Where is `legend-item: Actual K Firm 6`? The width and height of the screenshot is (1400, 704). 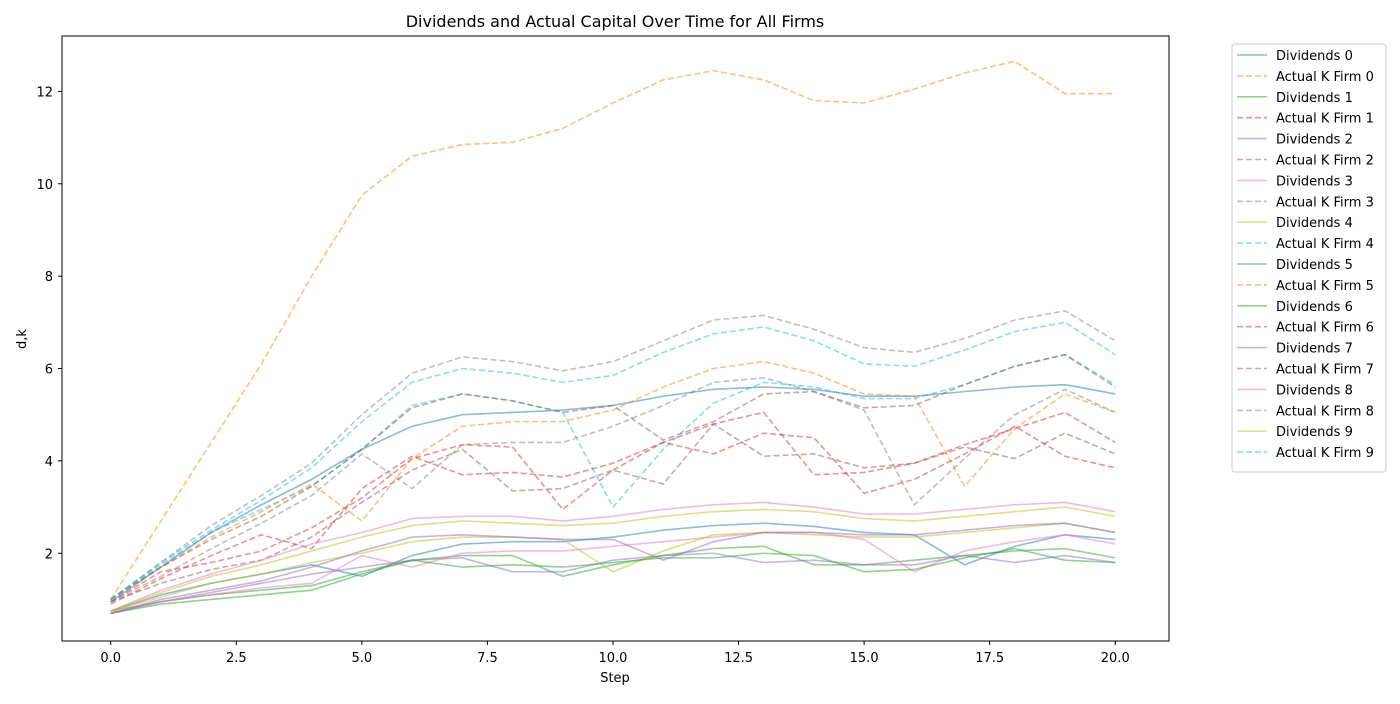
legend-item: Actual K Firm 6 is located at coordinates (1305, 328).